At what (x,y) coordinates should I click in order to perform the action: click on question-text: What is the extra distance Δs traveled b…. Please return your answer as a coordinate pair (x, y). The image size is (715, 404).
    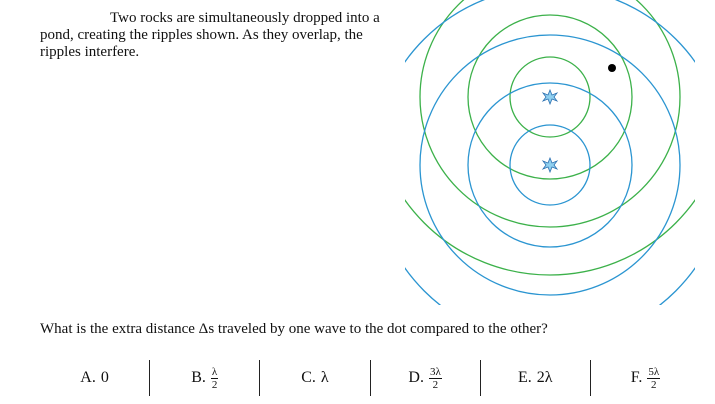
    Looking at the image, I should click on (294, 329).